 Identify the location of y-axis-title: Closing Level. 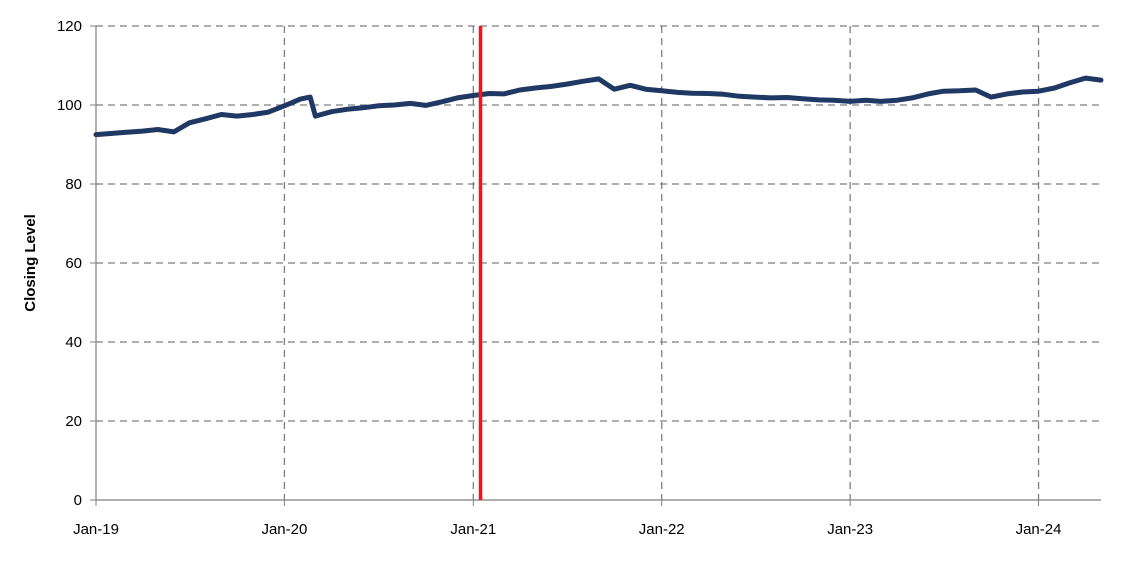
(30, 263).